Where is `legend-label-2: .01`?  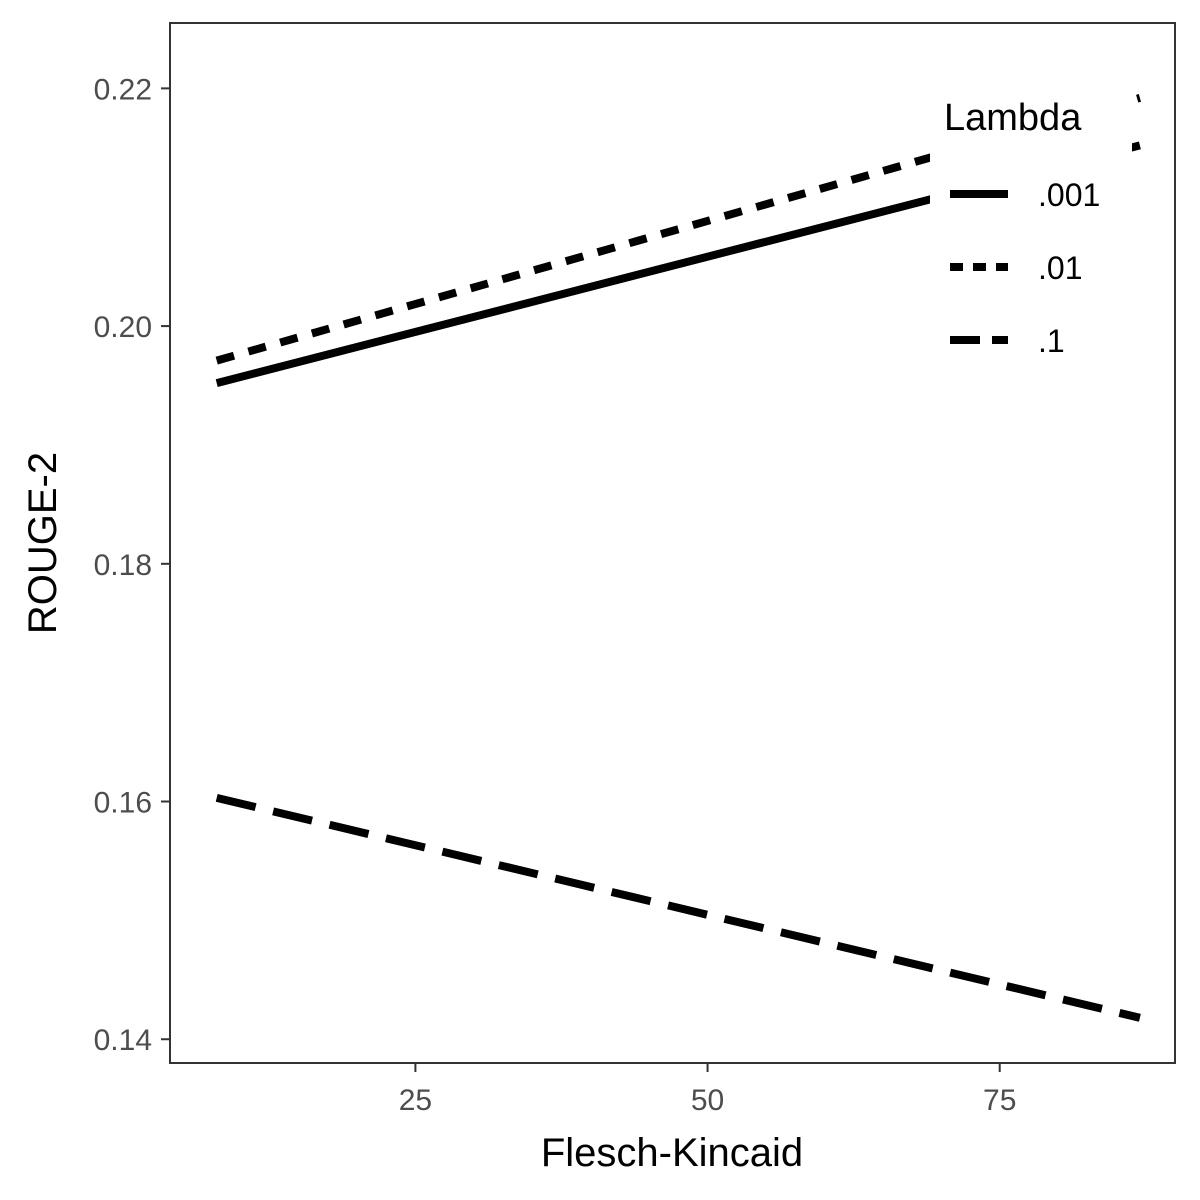
legend-label-2: .01 is located at coordinates (1060, 268).